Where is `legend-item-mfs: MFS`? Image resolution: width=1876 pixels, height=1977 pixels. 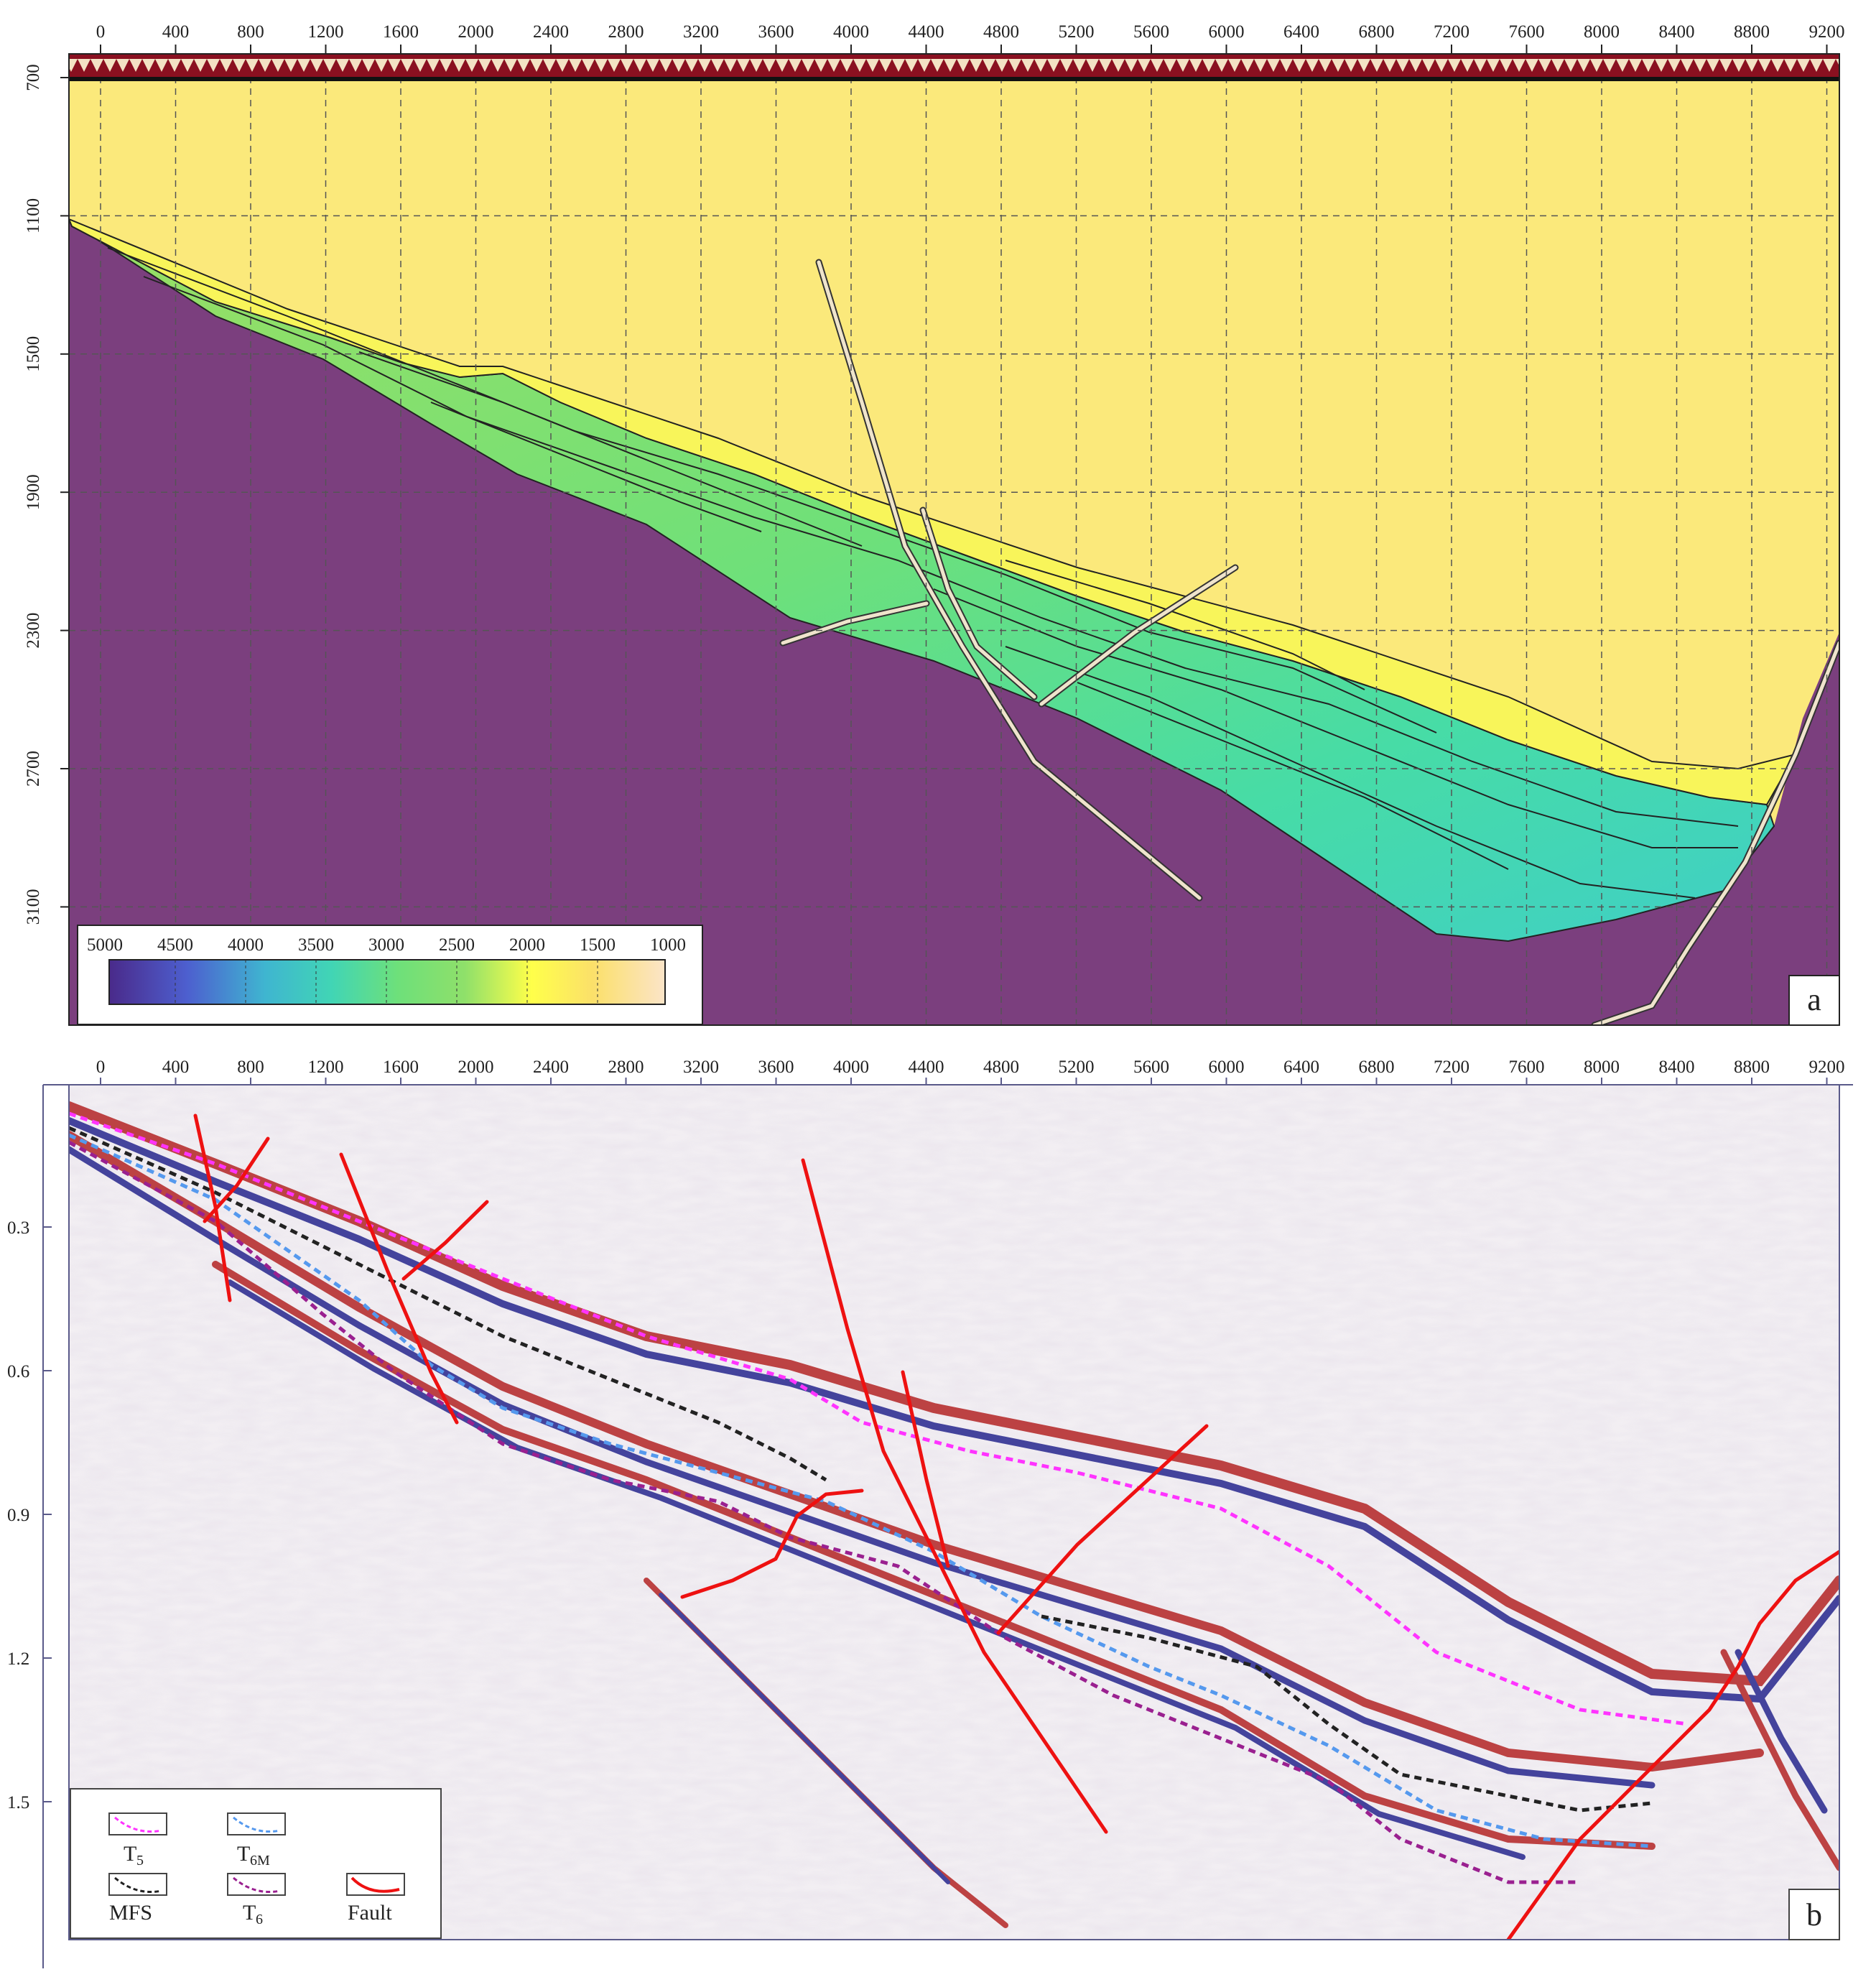
legend-item-mfs: MFS is located at coordinates (137, 1899).